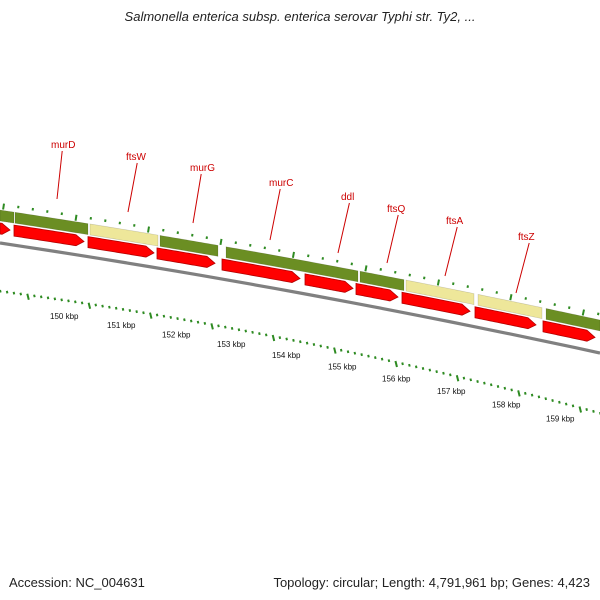 The height and width of the screenshot is (600, 600). What do you see at coordinates (396, 378) in the screenshot?
I see `ruler-label: 156 kbp` at bounding box center [396, 378].